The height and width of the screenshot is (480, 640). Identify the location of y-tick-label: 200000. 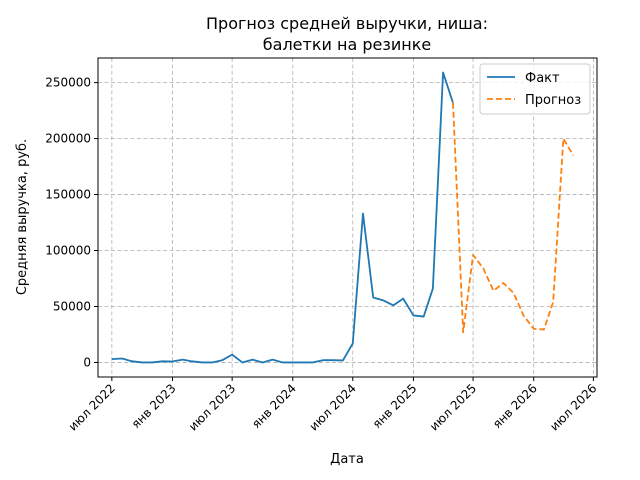
(68, 139).